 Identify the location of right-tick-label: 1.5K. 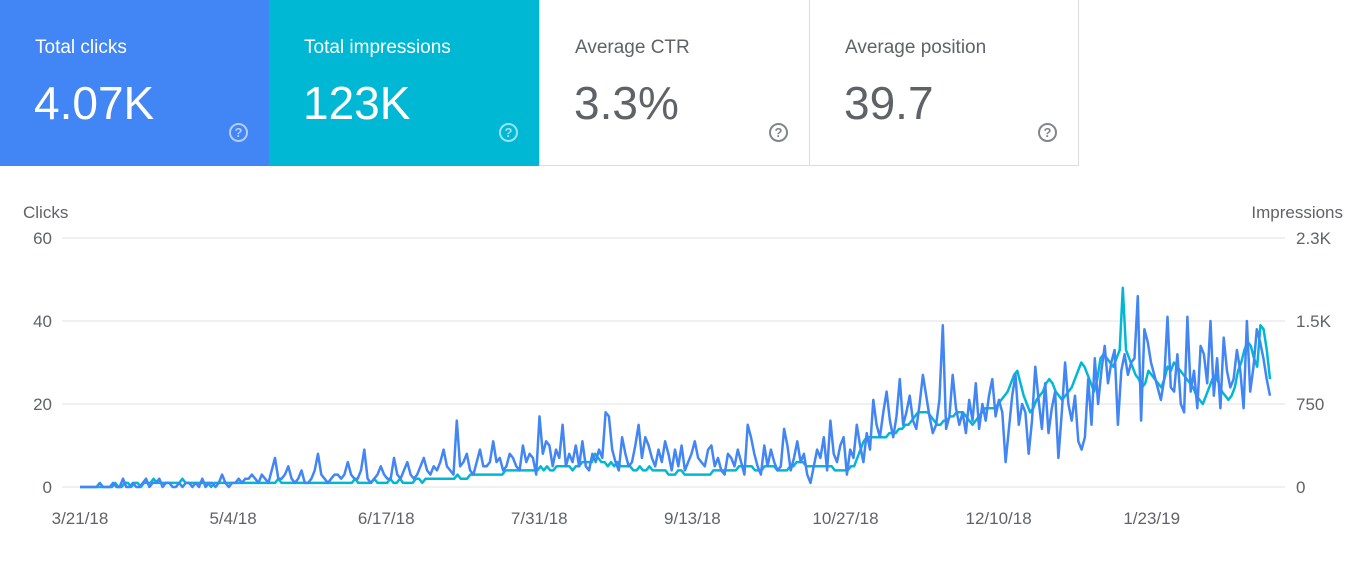
(1314, 321).